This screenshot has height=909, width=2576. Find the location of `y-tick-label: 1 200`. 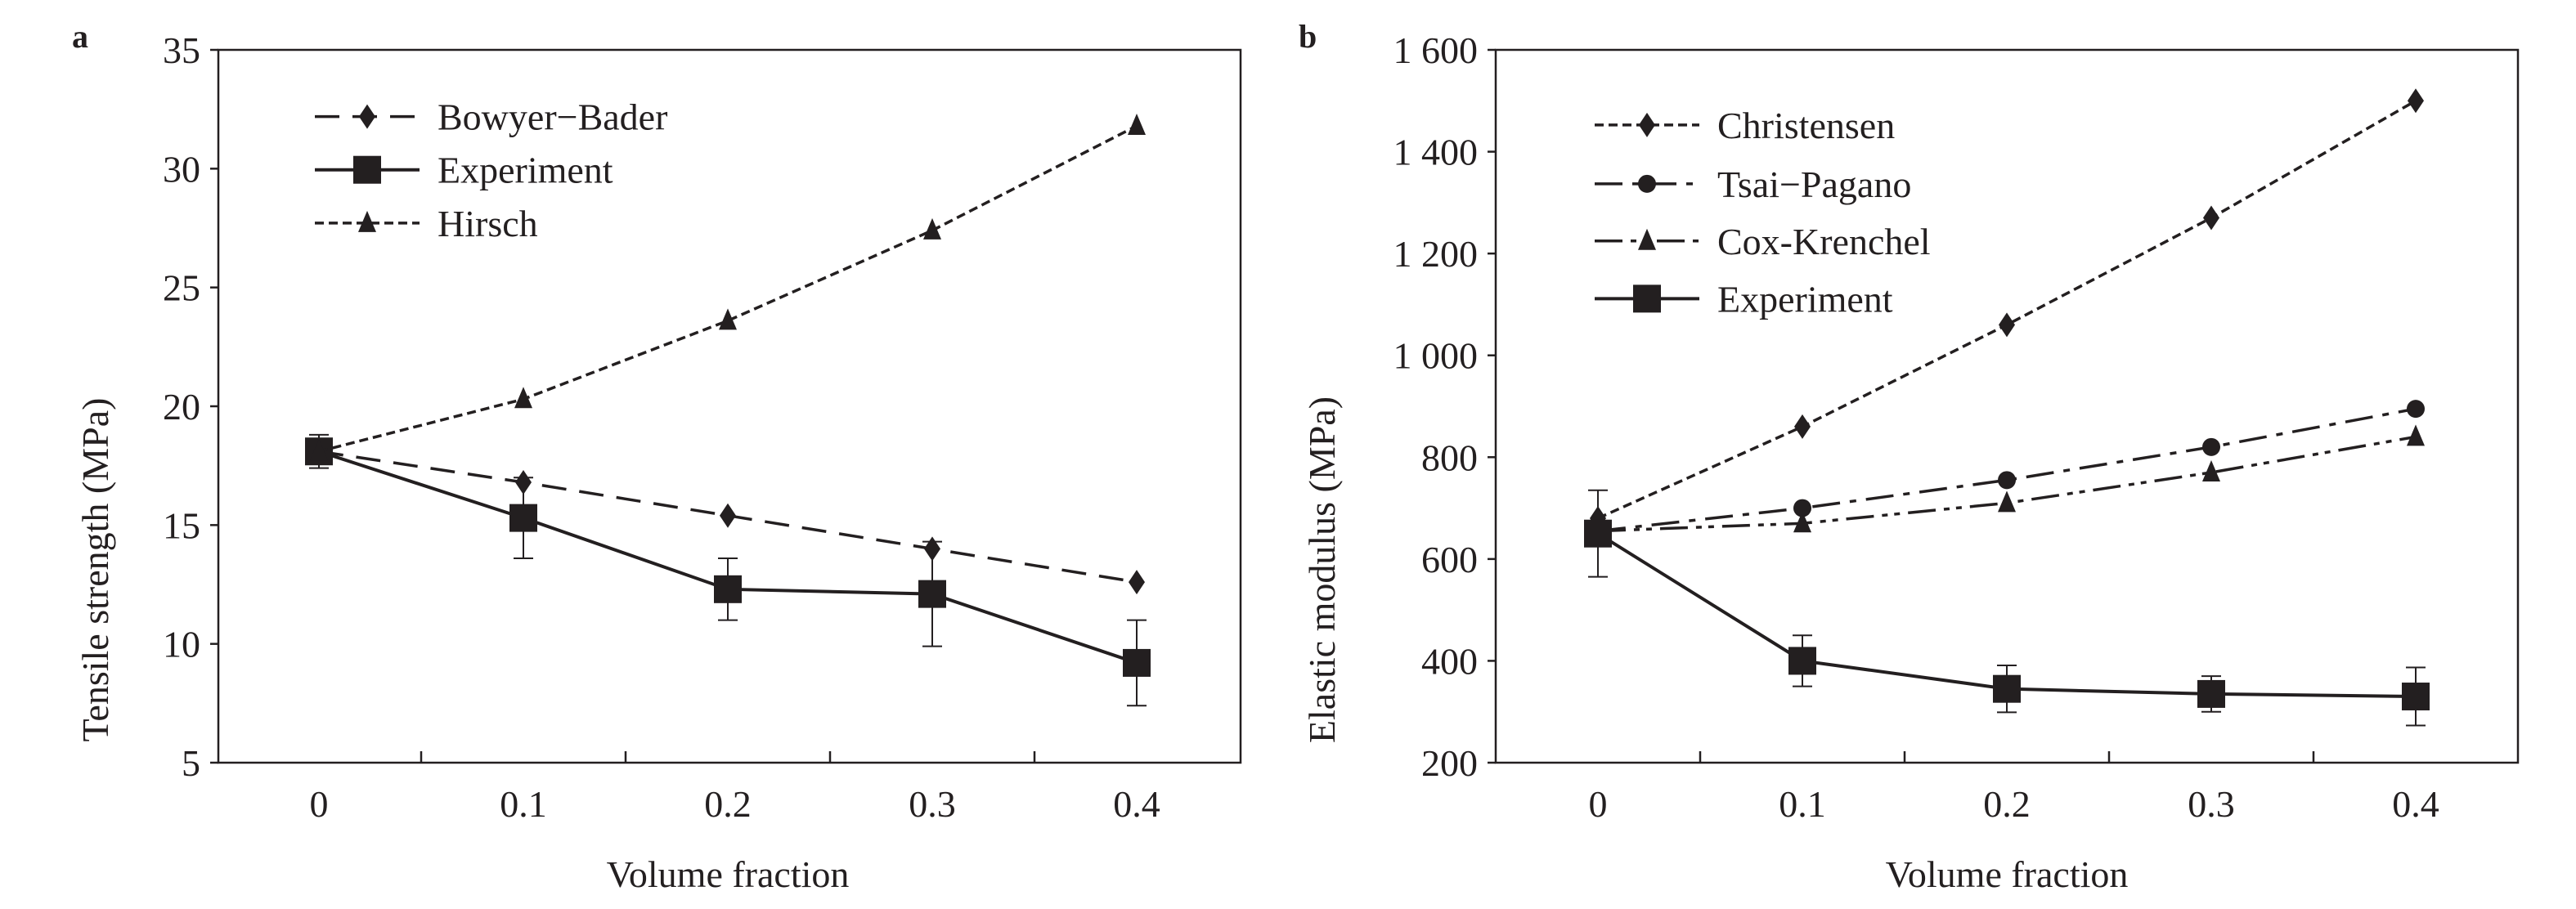

y-tick-label: 1 200 is located at coordinates (1436, 254).